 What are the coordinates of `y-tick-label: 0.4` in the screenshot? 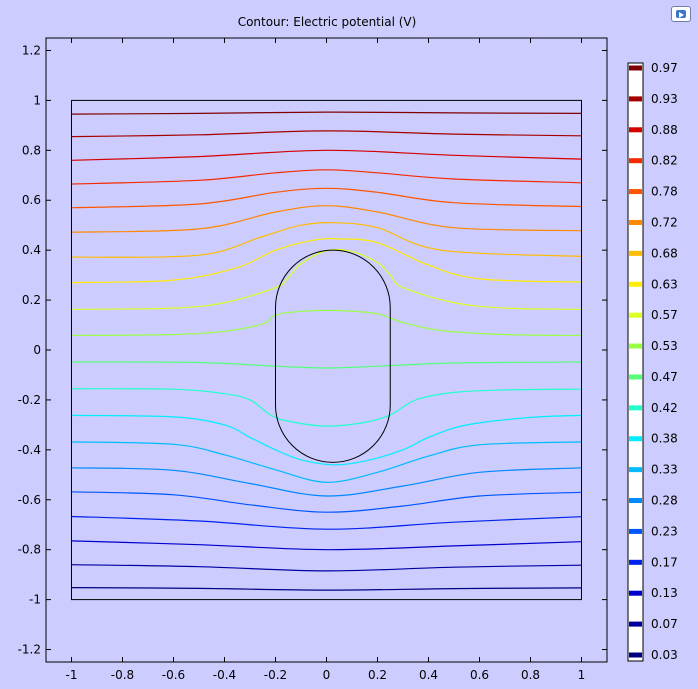 It's located at (31, 250).